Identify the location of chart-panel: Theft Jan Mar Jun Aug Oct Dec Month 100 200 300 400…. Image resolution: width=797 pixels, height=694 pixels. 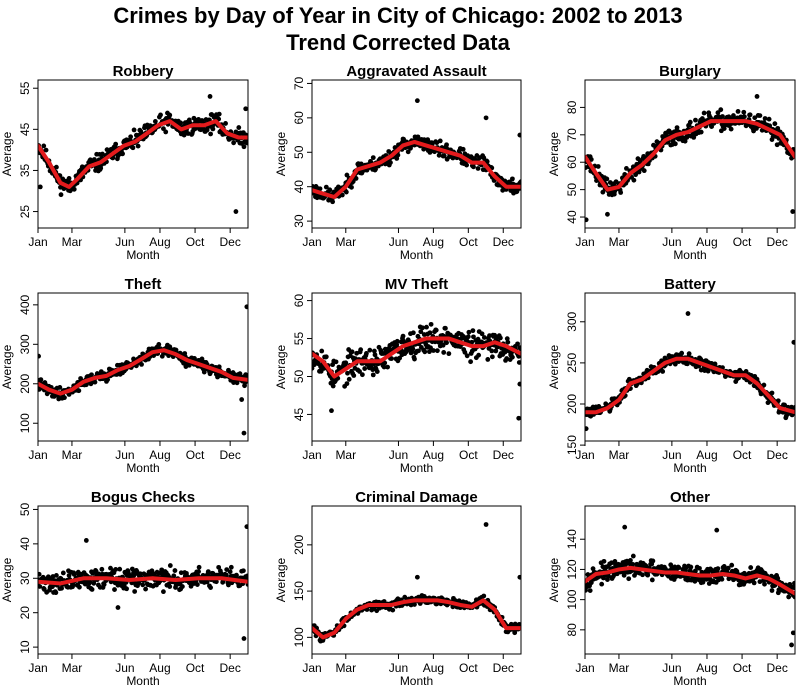
(124, 375).